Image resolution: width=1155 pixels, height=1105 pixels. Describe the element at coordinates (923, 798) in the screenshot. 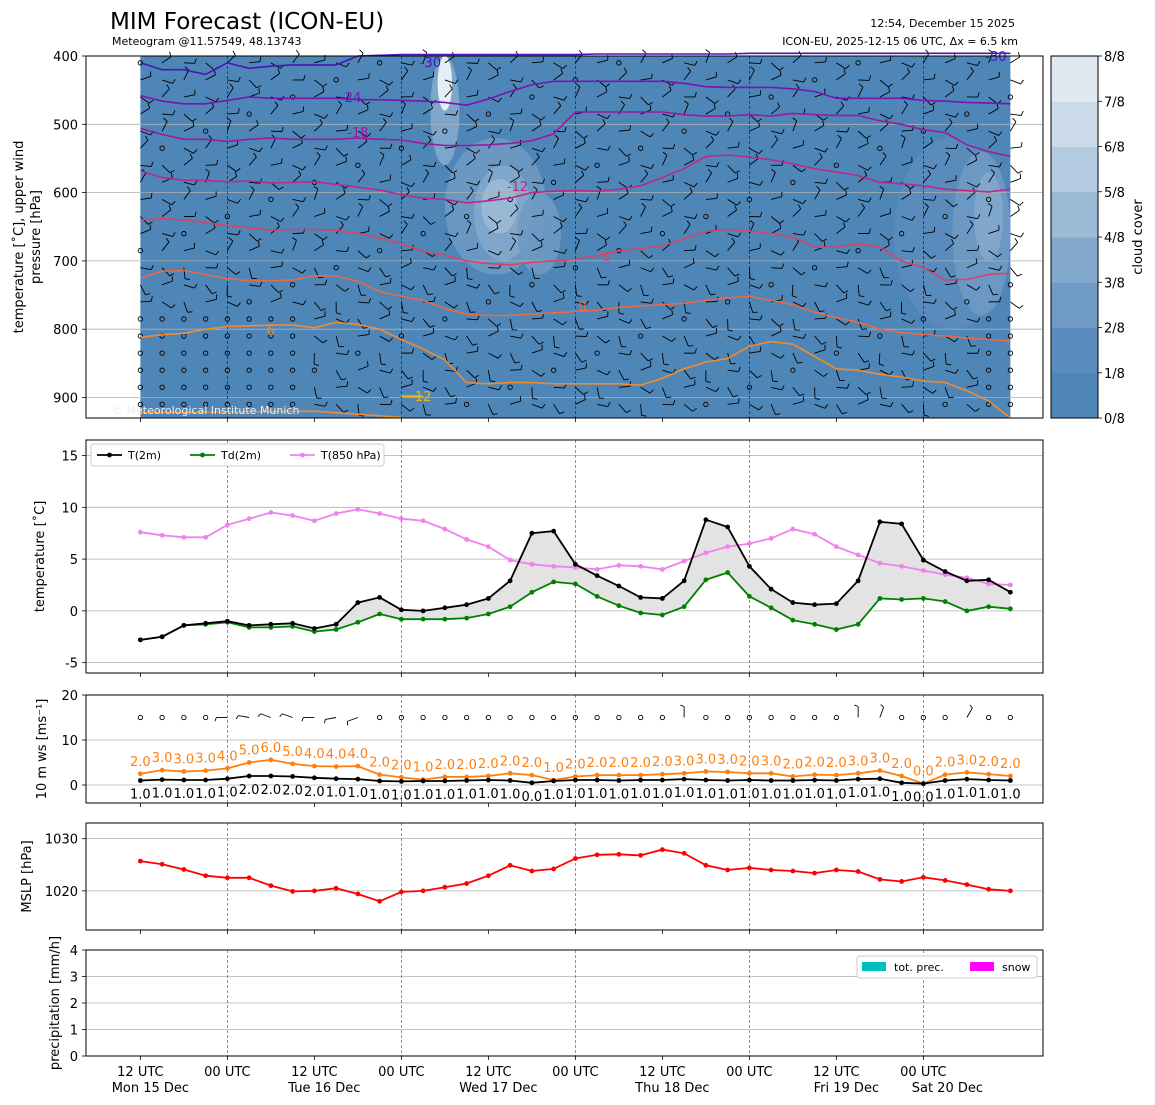

I see `windspeed-value-label: 0.0` at that location.